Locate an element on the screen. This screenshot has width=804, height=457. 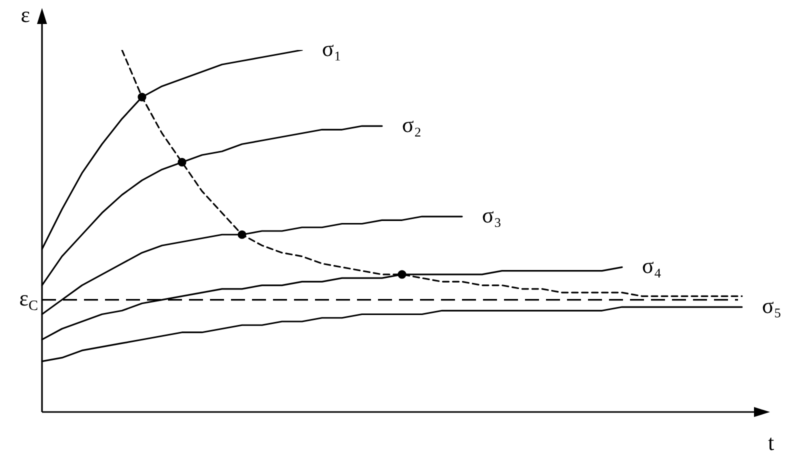
series-label: σ₃ is located at coordinates (492, 215).